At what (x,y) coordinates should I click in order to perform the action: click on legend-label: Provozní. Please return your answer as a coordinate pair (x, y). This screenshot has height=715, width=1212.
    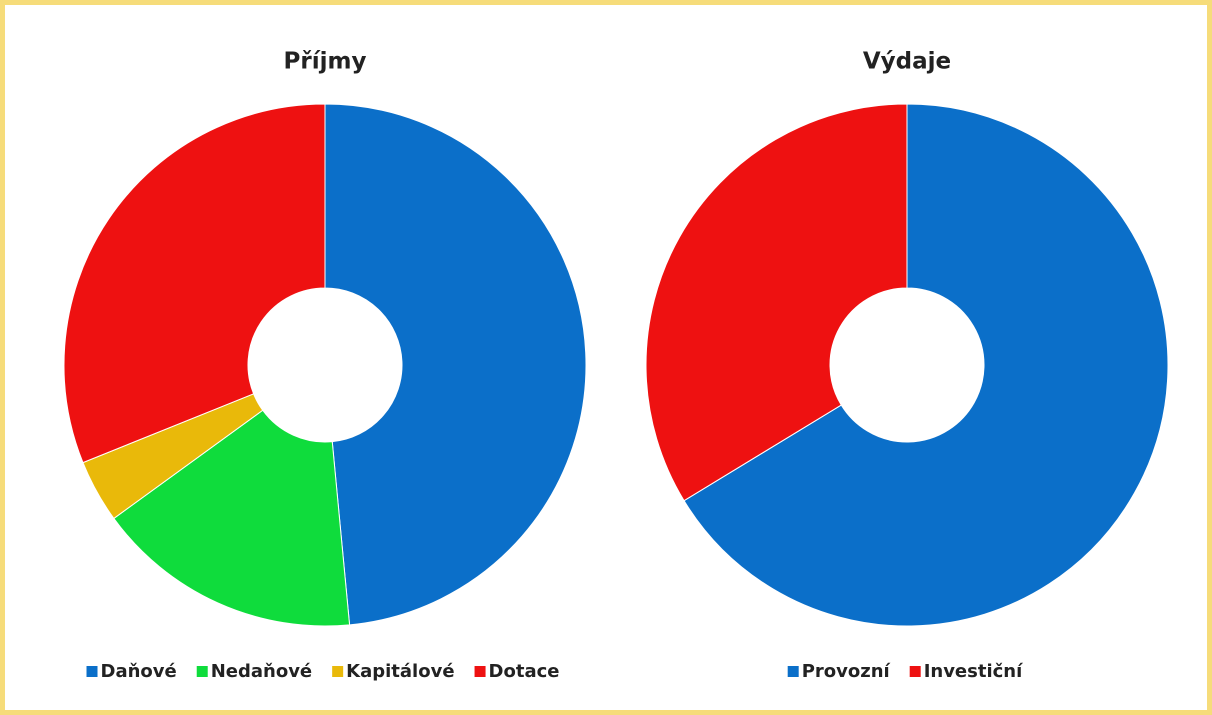
    Looking at the image, I should click on (846, 671).